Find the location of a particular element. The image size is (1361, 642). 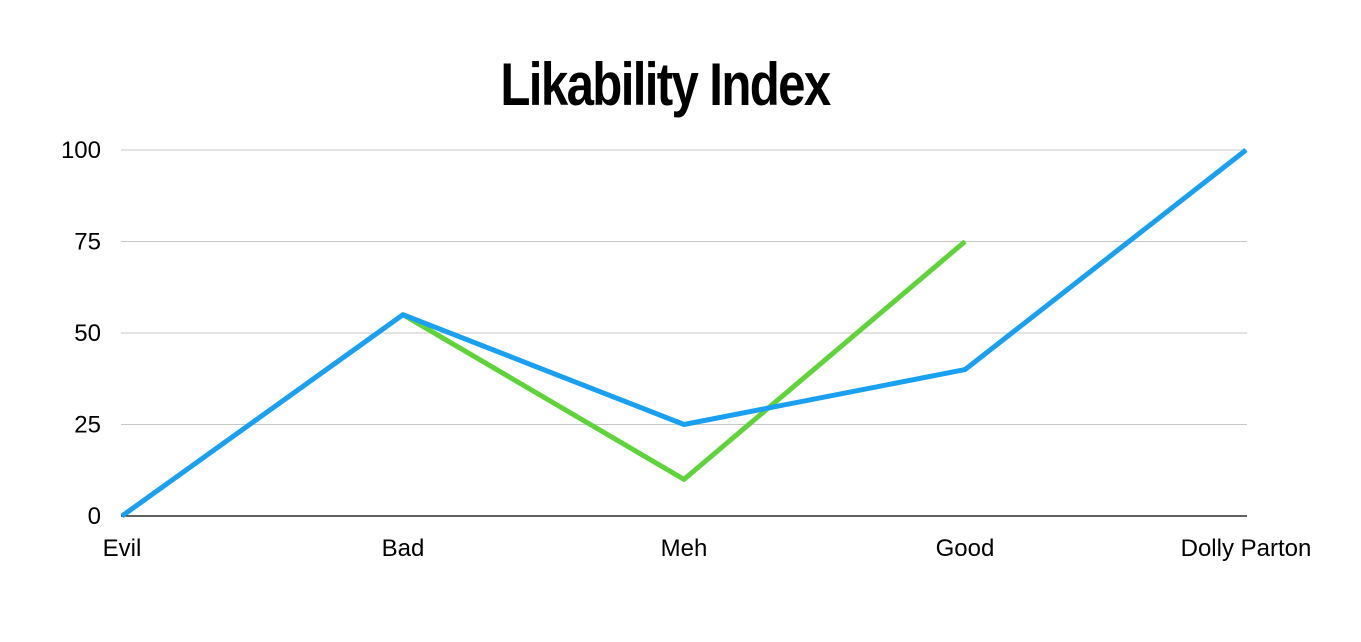

x-tick-label: Meh is located at coordinates (684, 548).